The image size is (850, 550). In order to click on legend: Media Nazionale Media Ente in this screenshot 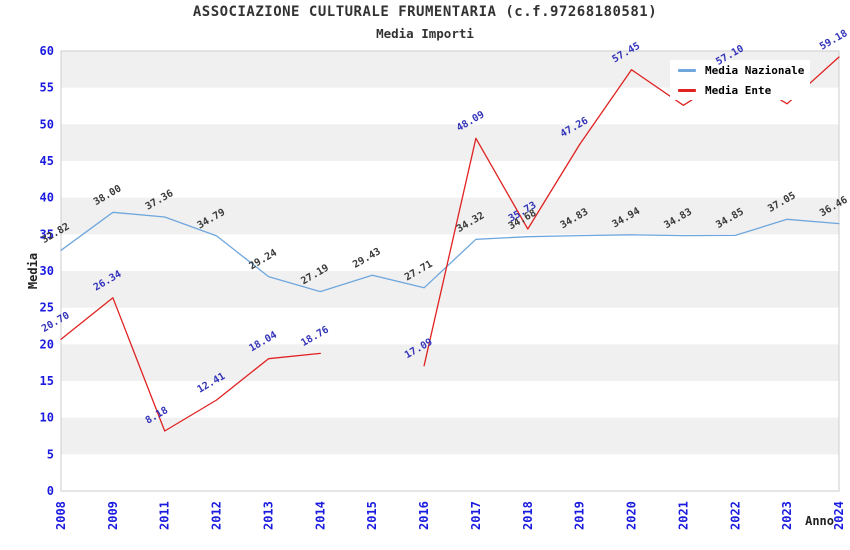, I will do `click(740, 80)`.